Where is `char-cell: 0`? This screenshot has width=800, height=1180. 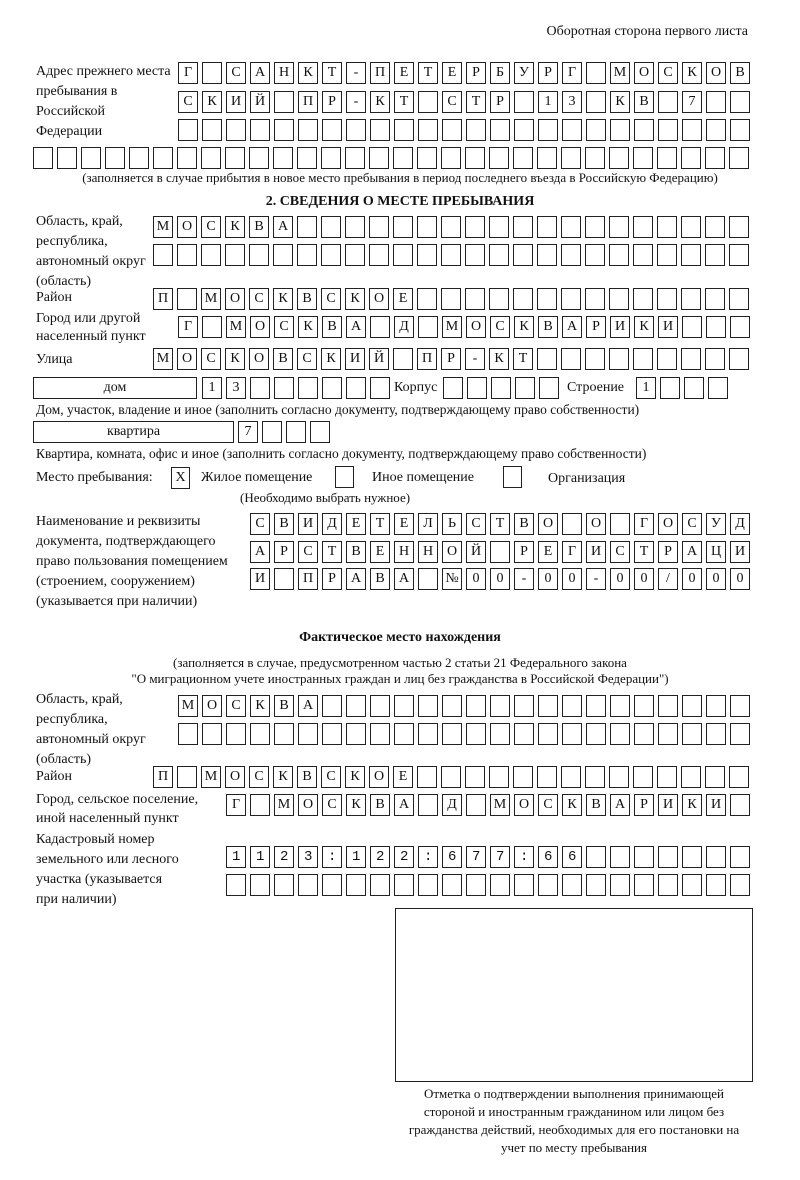
char-cell: 0 is located at coordinates (476, 579).